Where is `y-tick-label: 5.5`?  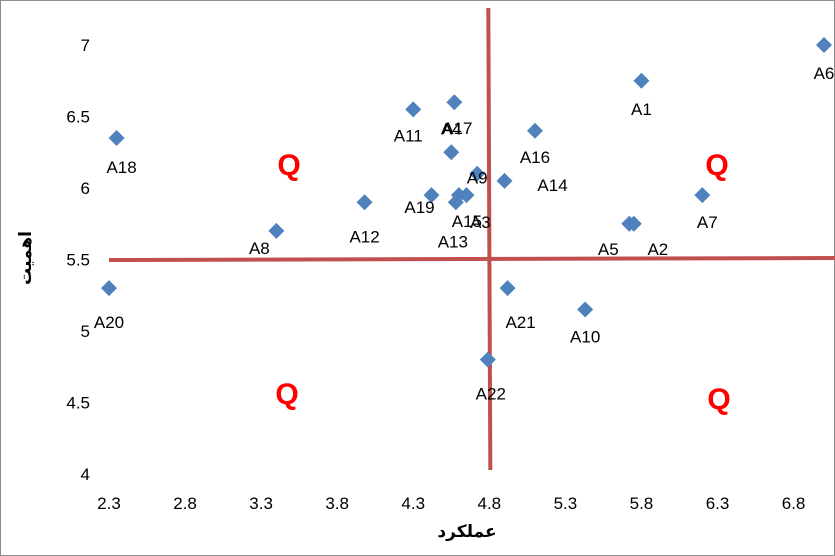
y-tick-label: 5.5 is located at coordinates (78, 260).